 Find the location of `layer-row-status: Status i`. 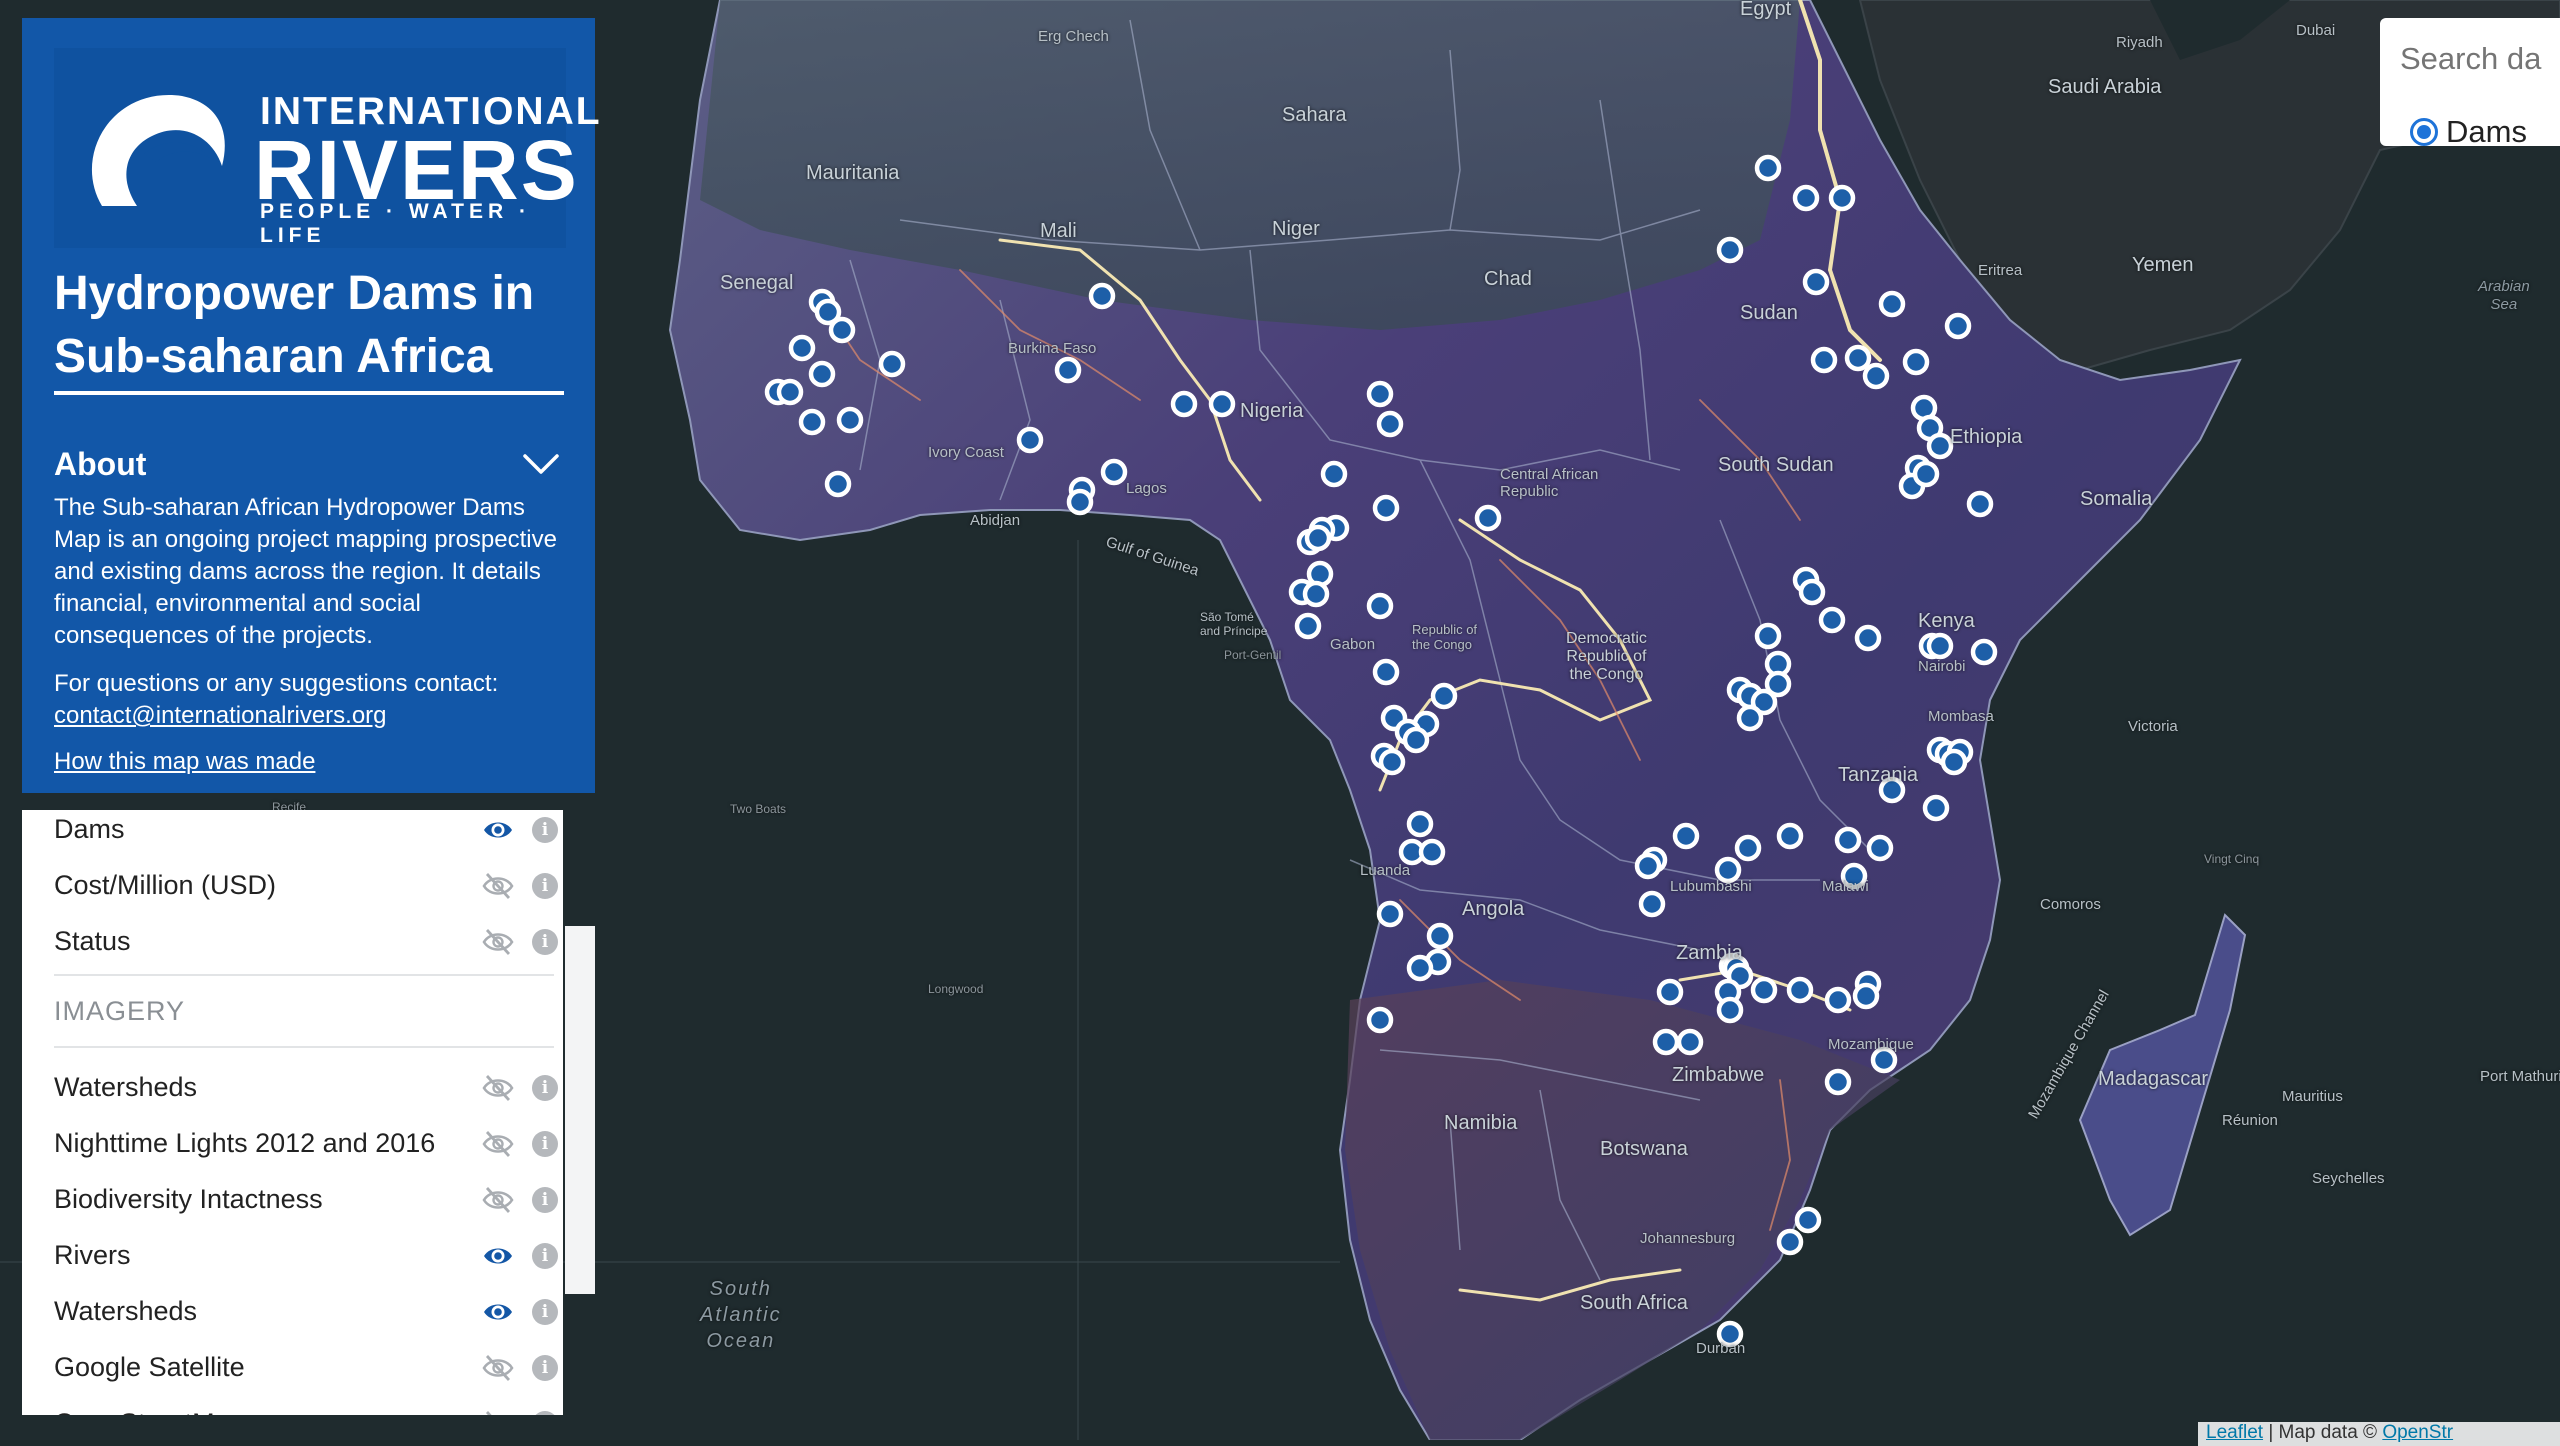

layer-row-status: Status i is located at coordinates (306, 942).